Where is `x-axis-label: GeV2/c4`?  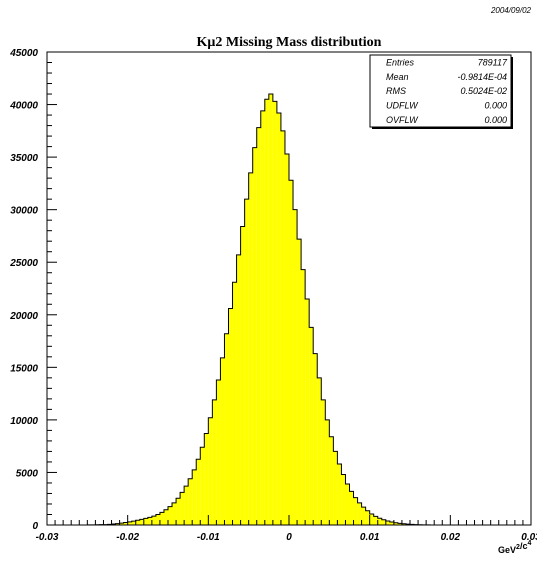
x-axis-label: GeV2/c4 is located at coordinates (514, 547).